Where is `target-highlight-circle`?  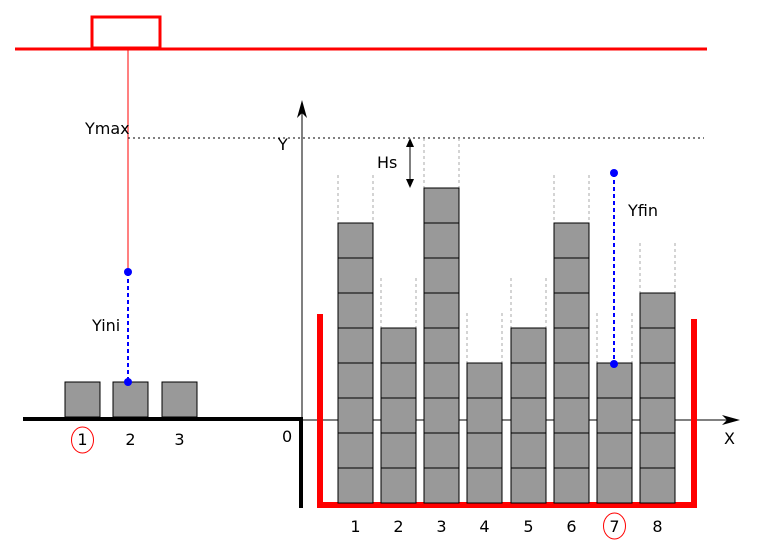
target-highlight-circle is located at coordinates (614, 526).